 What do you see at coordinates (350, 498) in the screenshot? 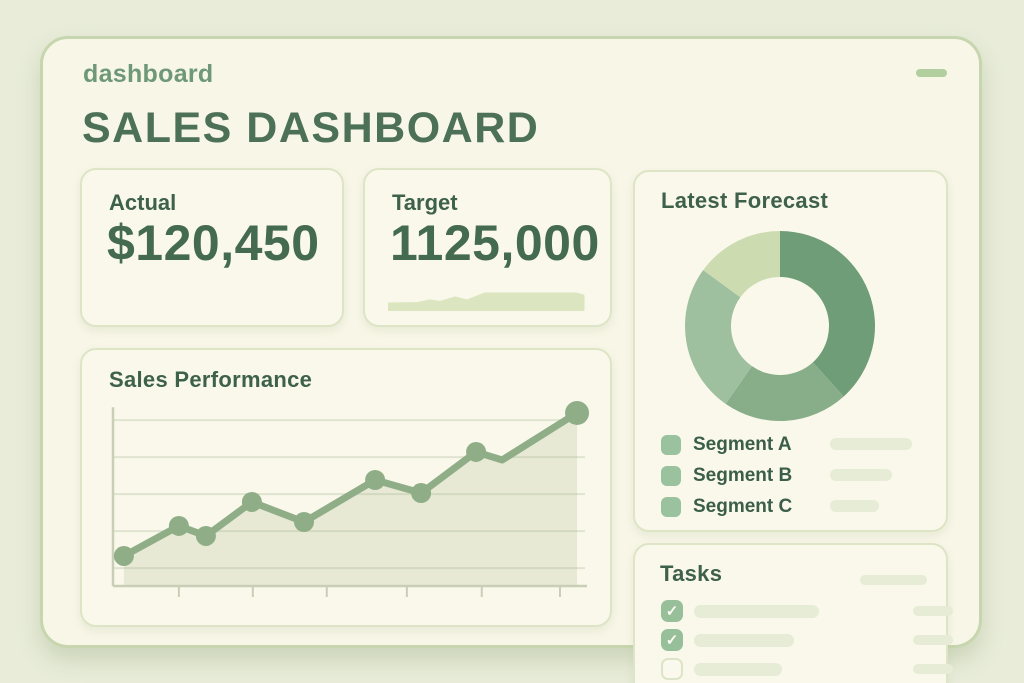
I see `sales-performance-line-chart` at bounding box center [350, 498].